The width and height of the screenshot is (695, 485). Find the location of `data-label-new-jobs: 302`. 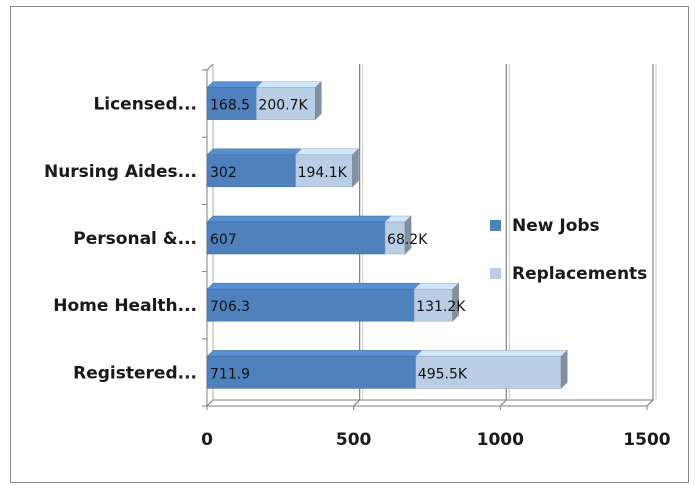

data-label-new-jobs: 302 is located at coordinates (223, 173).